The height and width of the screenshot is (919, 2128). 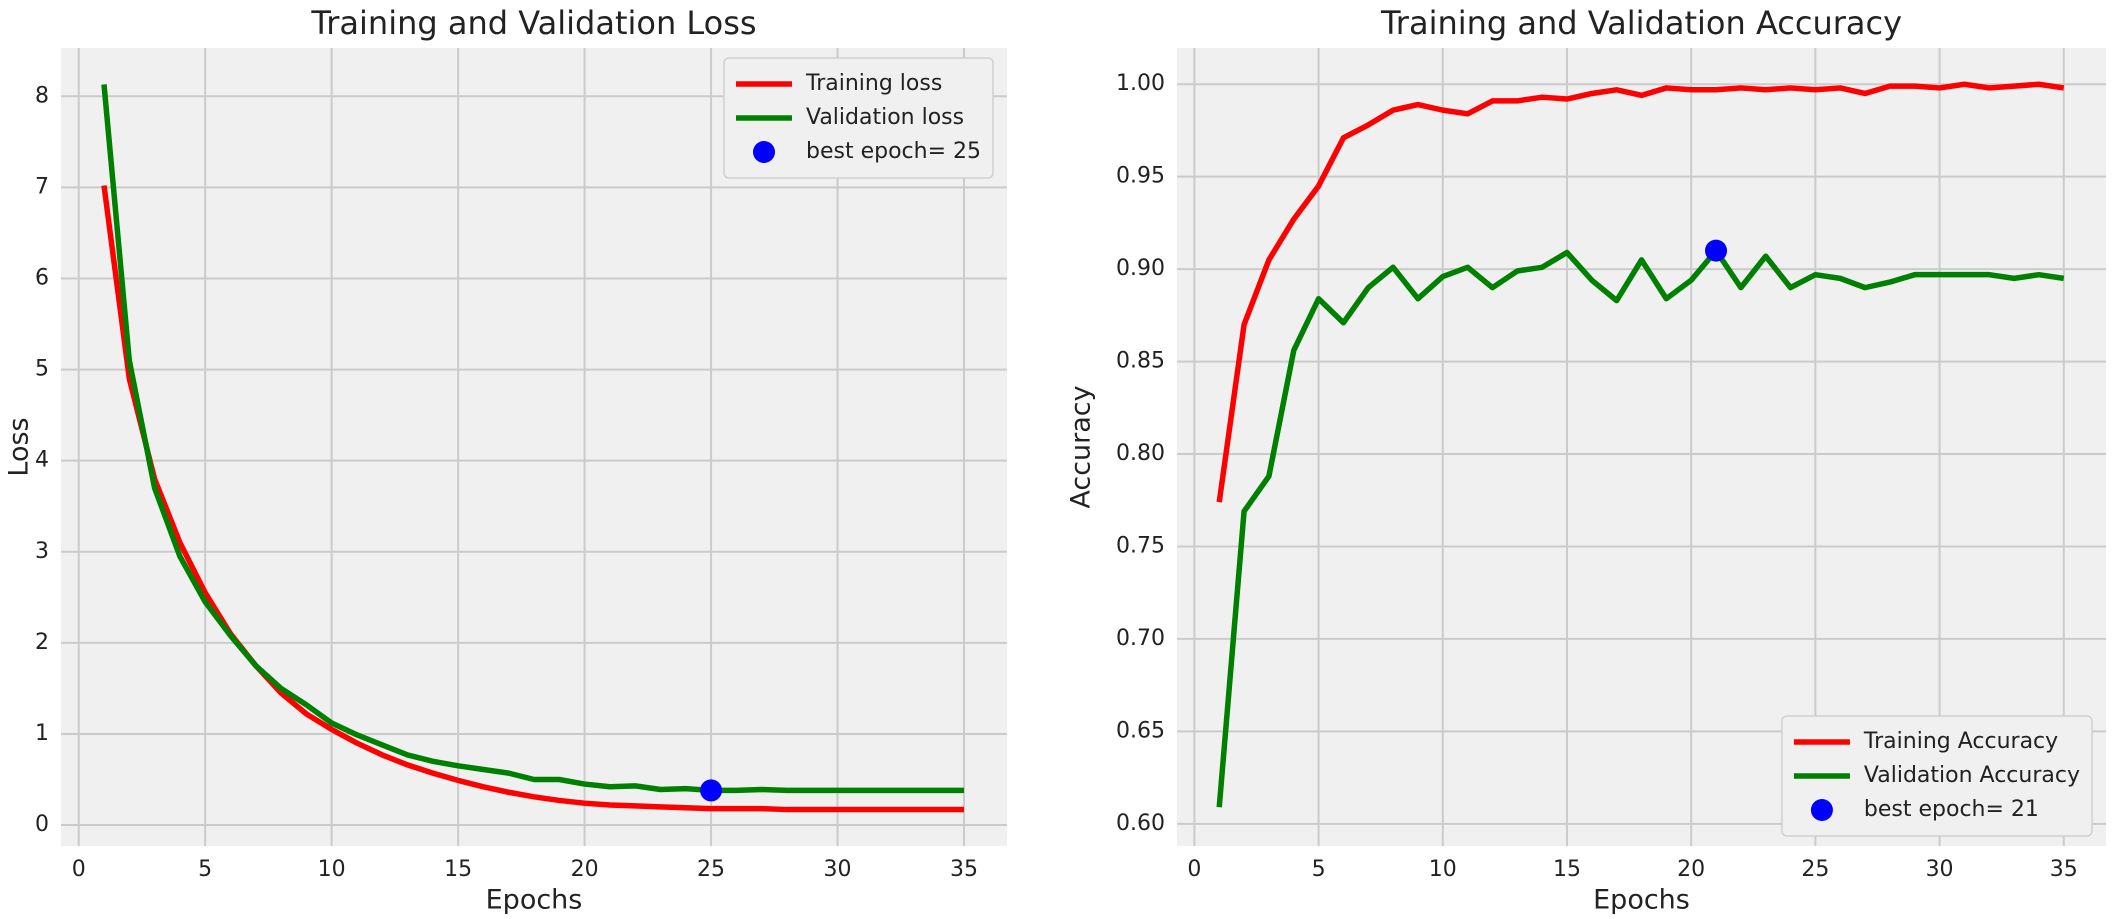 What do you see at coordinates (1081, 446) in the screenshot?
I see `y-axis-label: Accuracy` at bounding box center [1081, 446].